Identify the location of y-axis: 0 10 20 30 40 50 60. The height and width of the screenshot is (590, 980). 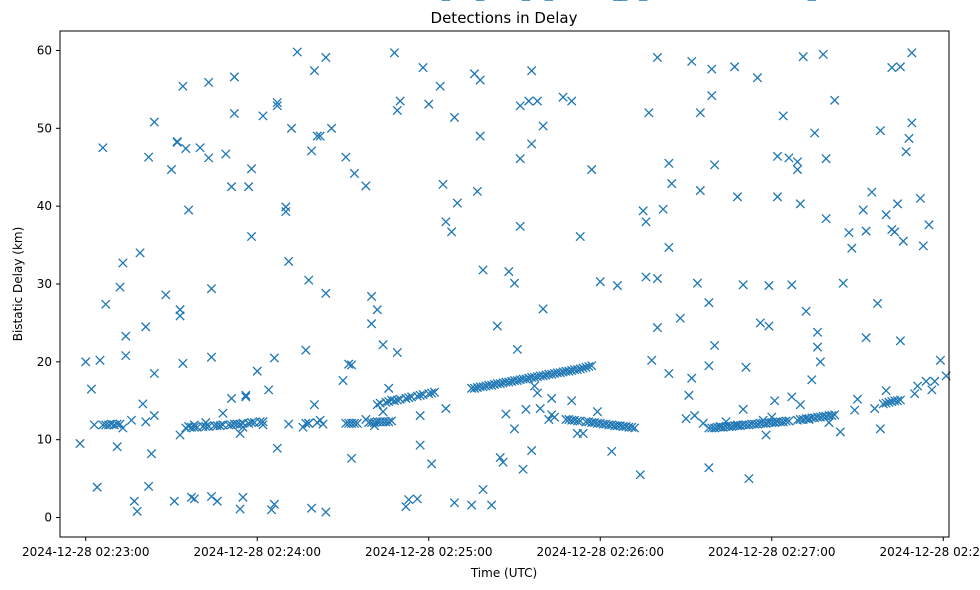
(48, 284).